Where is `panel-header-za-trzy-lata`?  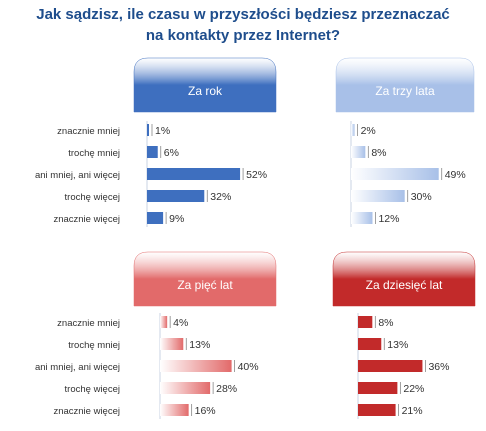
panel-header-za-trzy-lata is located at coordinates (405, 85).